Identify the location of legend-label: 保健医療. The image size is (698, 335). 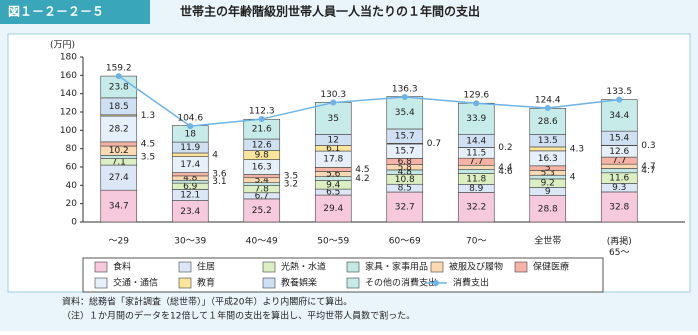
(551, 267).